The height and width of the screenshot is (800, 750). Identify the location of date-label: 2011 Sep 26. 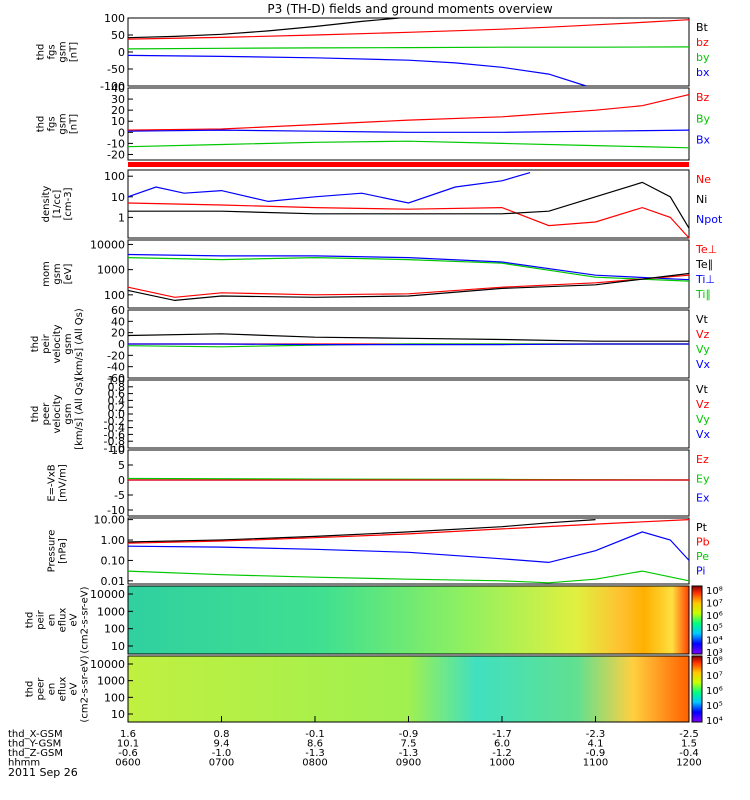
(43, 772).